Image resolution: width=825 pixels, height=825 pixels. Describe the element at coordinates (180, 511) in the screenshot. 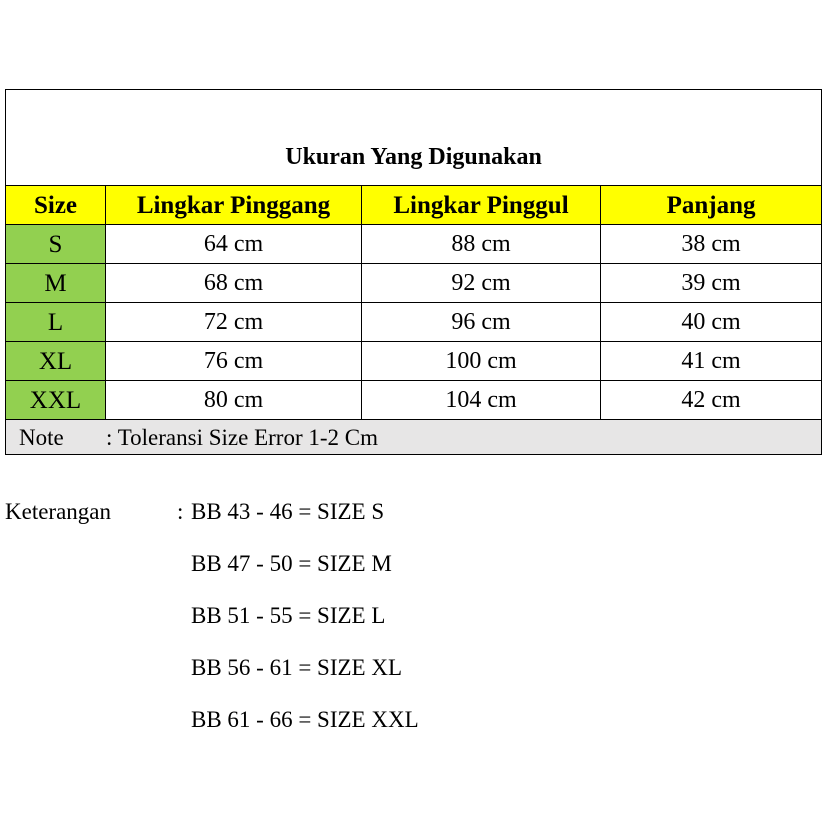

I see `keterangan-colon: :` at that location.